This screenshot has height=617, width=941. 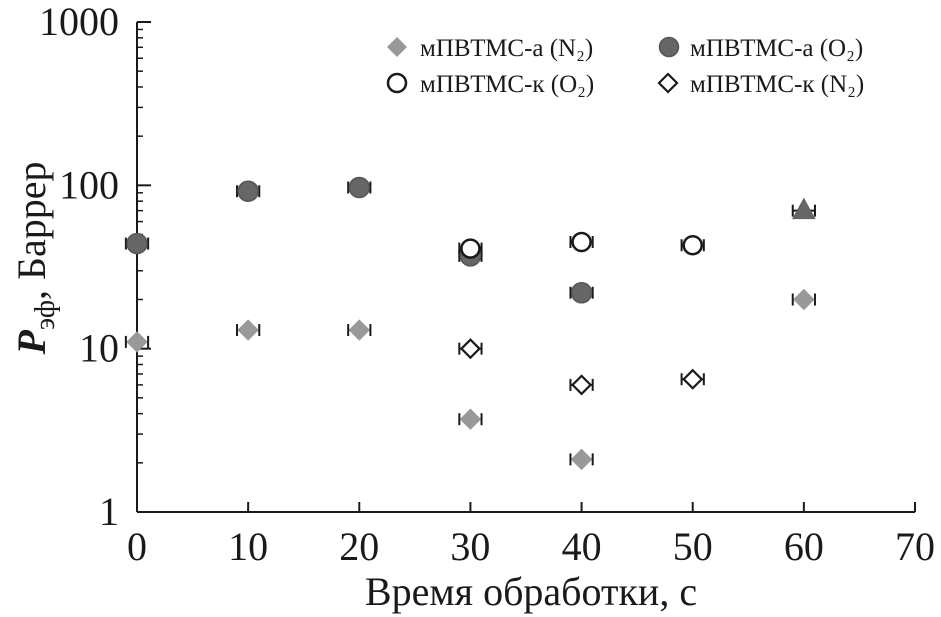 I want to click on x-tick-label: 0, so click(x=137, y=546).